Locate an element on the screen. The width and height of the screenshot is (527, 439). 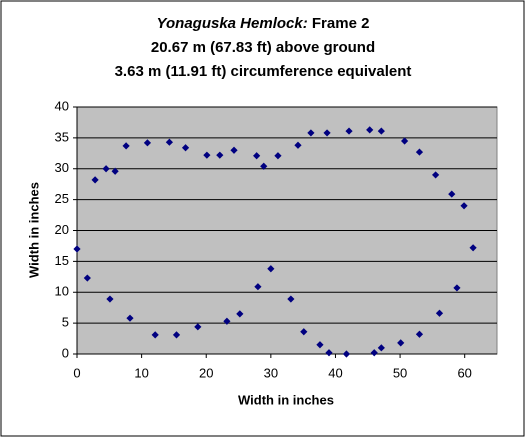
y-tick-label: 35 is located at coordinates (62, 136).